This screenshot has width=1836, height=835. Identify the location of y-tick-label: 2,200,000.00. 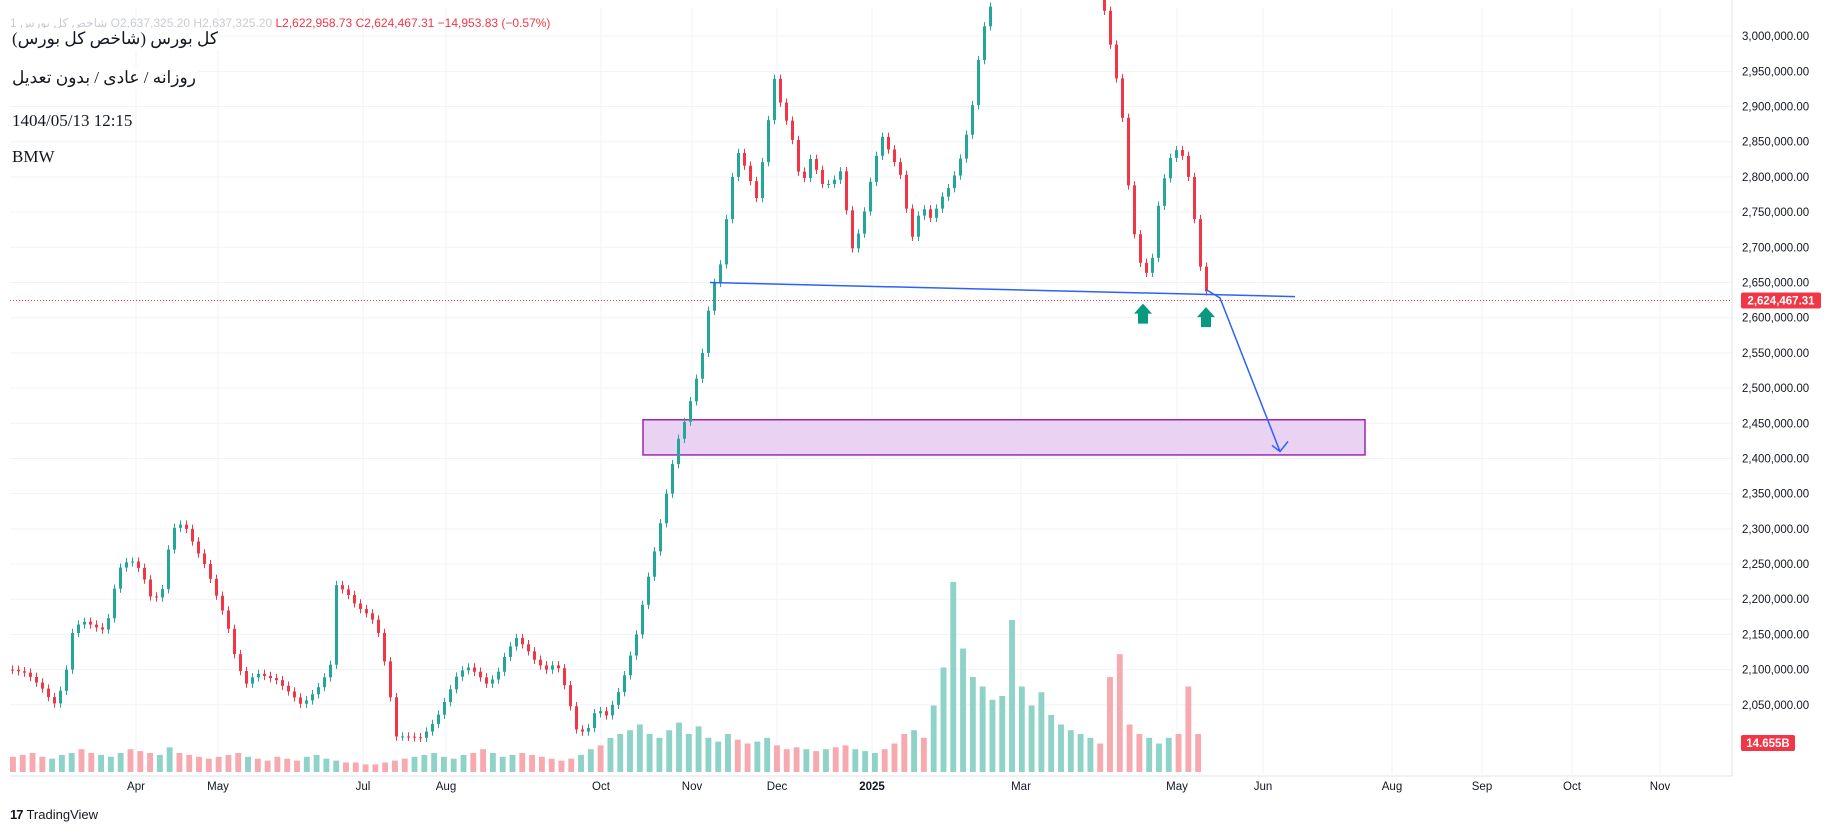
(1775, 600).